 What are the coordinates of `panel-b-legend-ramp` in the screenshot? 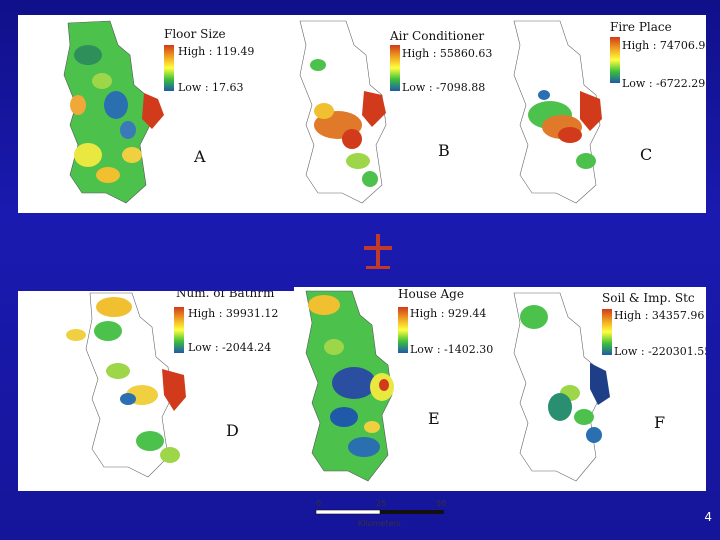 It's located at (395, 68).